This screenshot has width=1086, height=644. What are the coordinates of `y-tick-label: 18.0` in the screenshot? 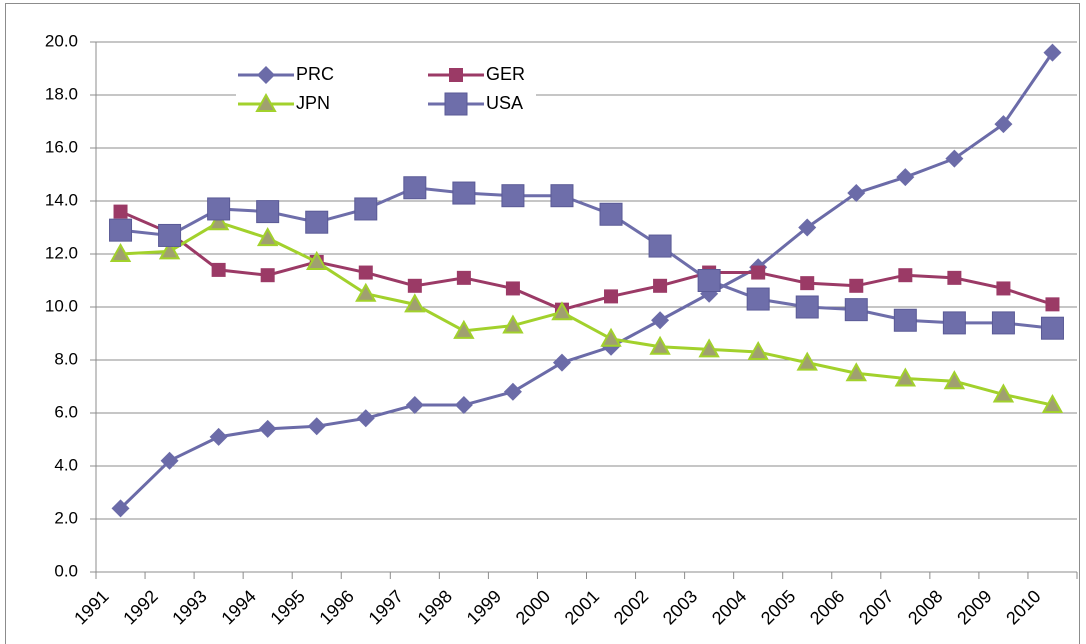 It's located at (61, 93).